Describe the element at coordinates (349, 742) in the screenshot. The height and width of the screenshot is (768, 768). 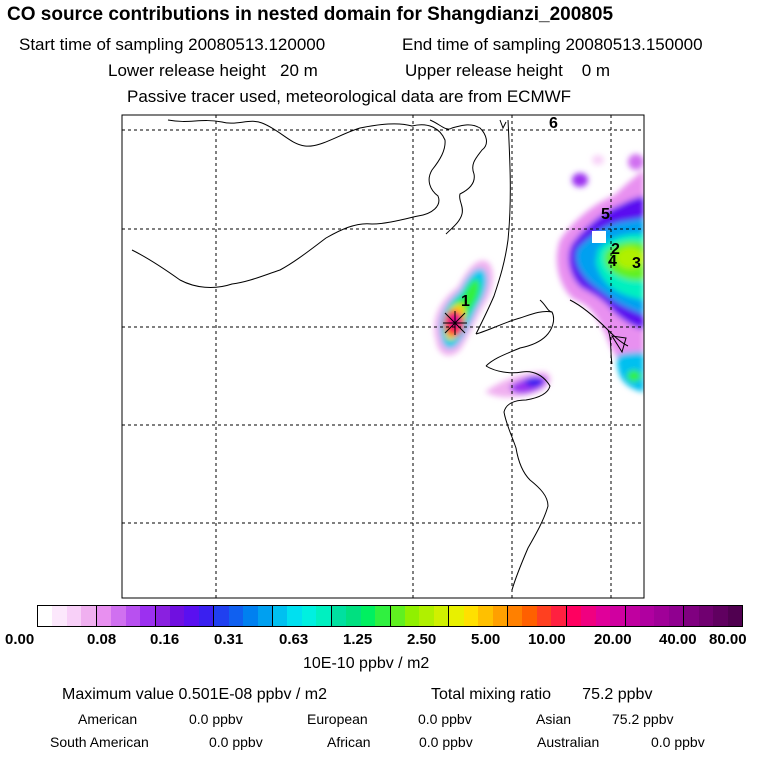
I see `african-label: African` at that location.